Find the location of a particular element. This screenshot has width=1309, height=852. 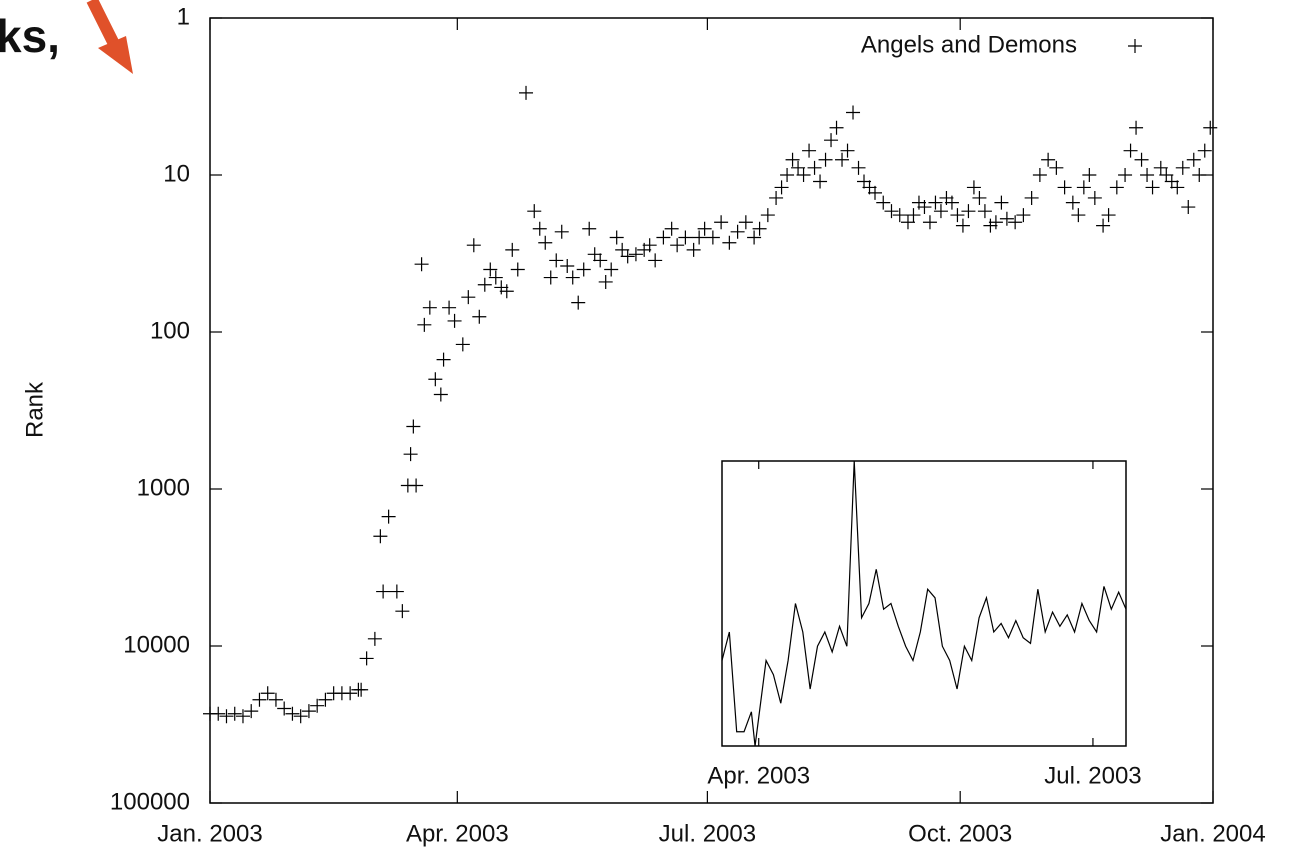

arrow is located at coordinates (109, 37).